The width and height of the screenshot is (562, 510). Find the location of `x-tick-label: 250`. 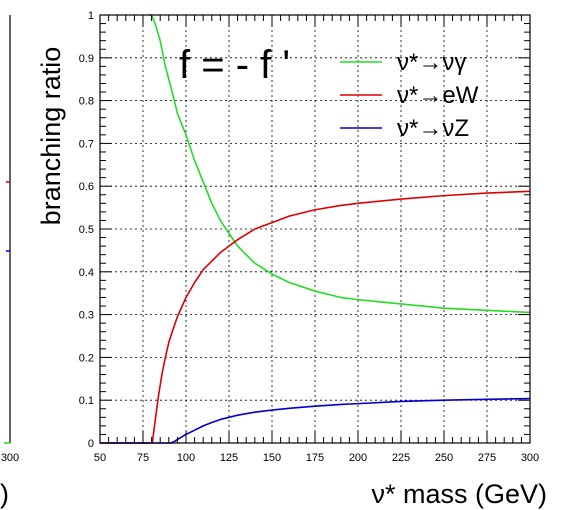

x-tick-label: 250 is located at coordinates (444, 458).